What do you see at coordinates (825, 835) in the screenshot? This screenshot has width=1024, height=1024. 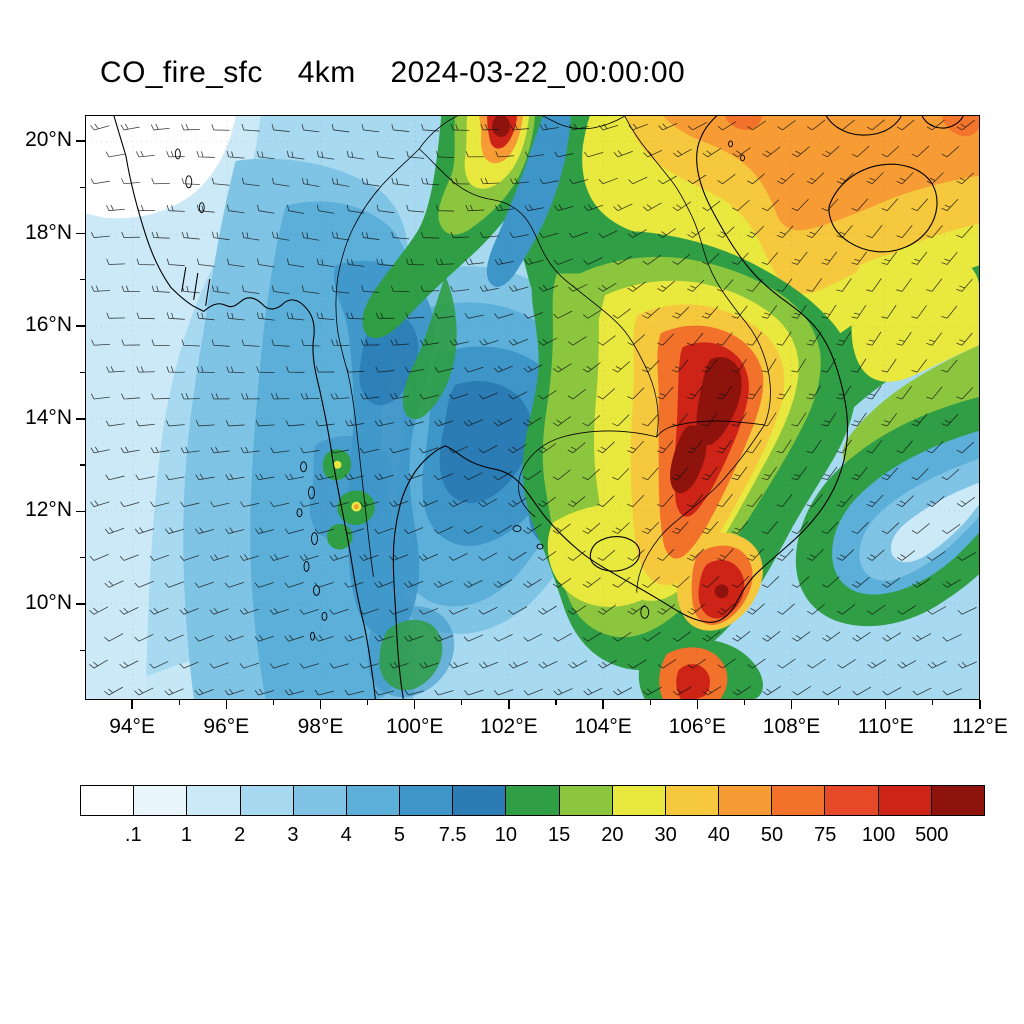 I see `colorbar-label: 75` at bounding box center [825, 835].